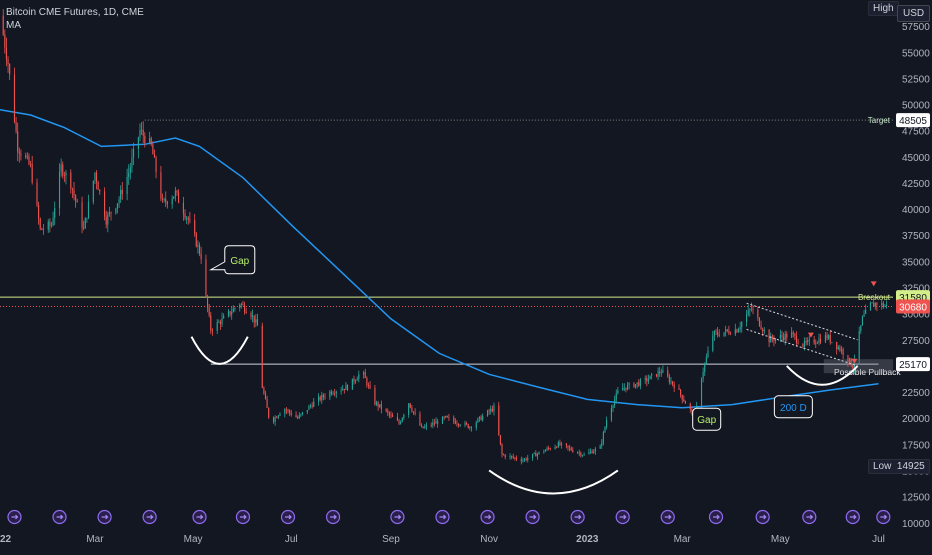 The height and width of the screenshot is (555, 932). Describe the element at coordinates (883, 8) in the screenshot. I see `high-tag: High` at that location.